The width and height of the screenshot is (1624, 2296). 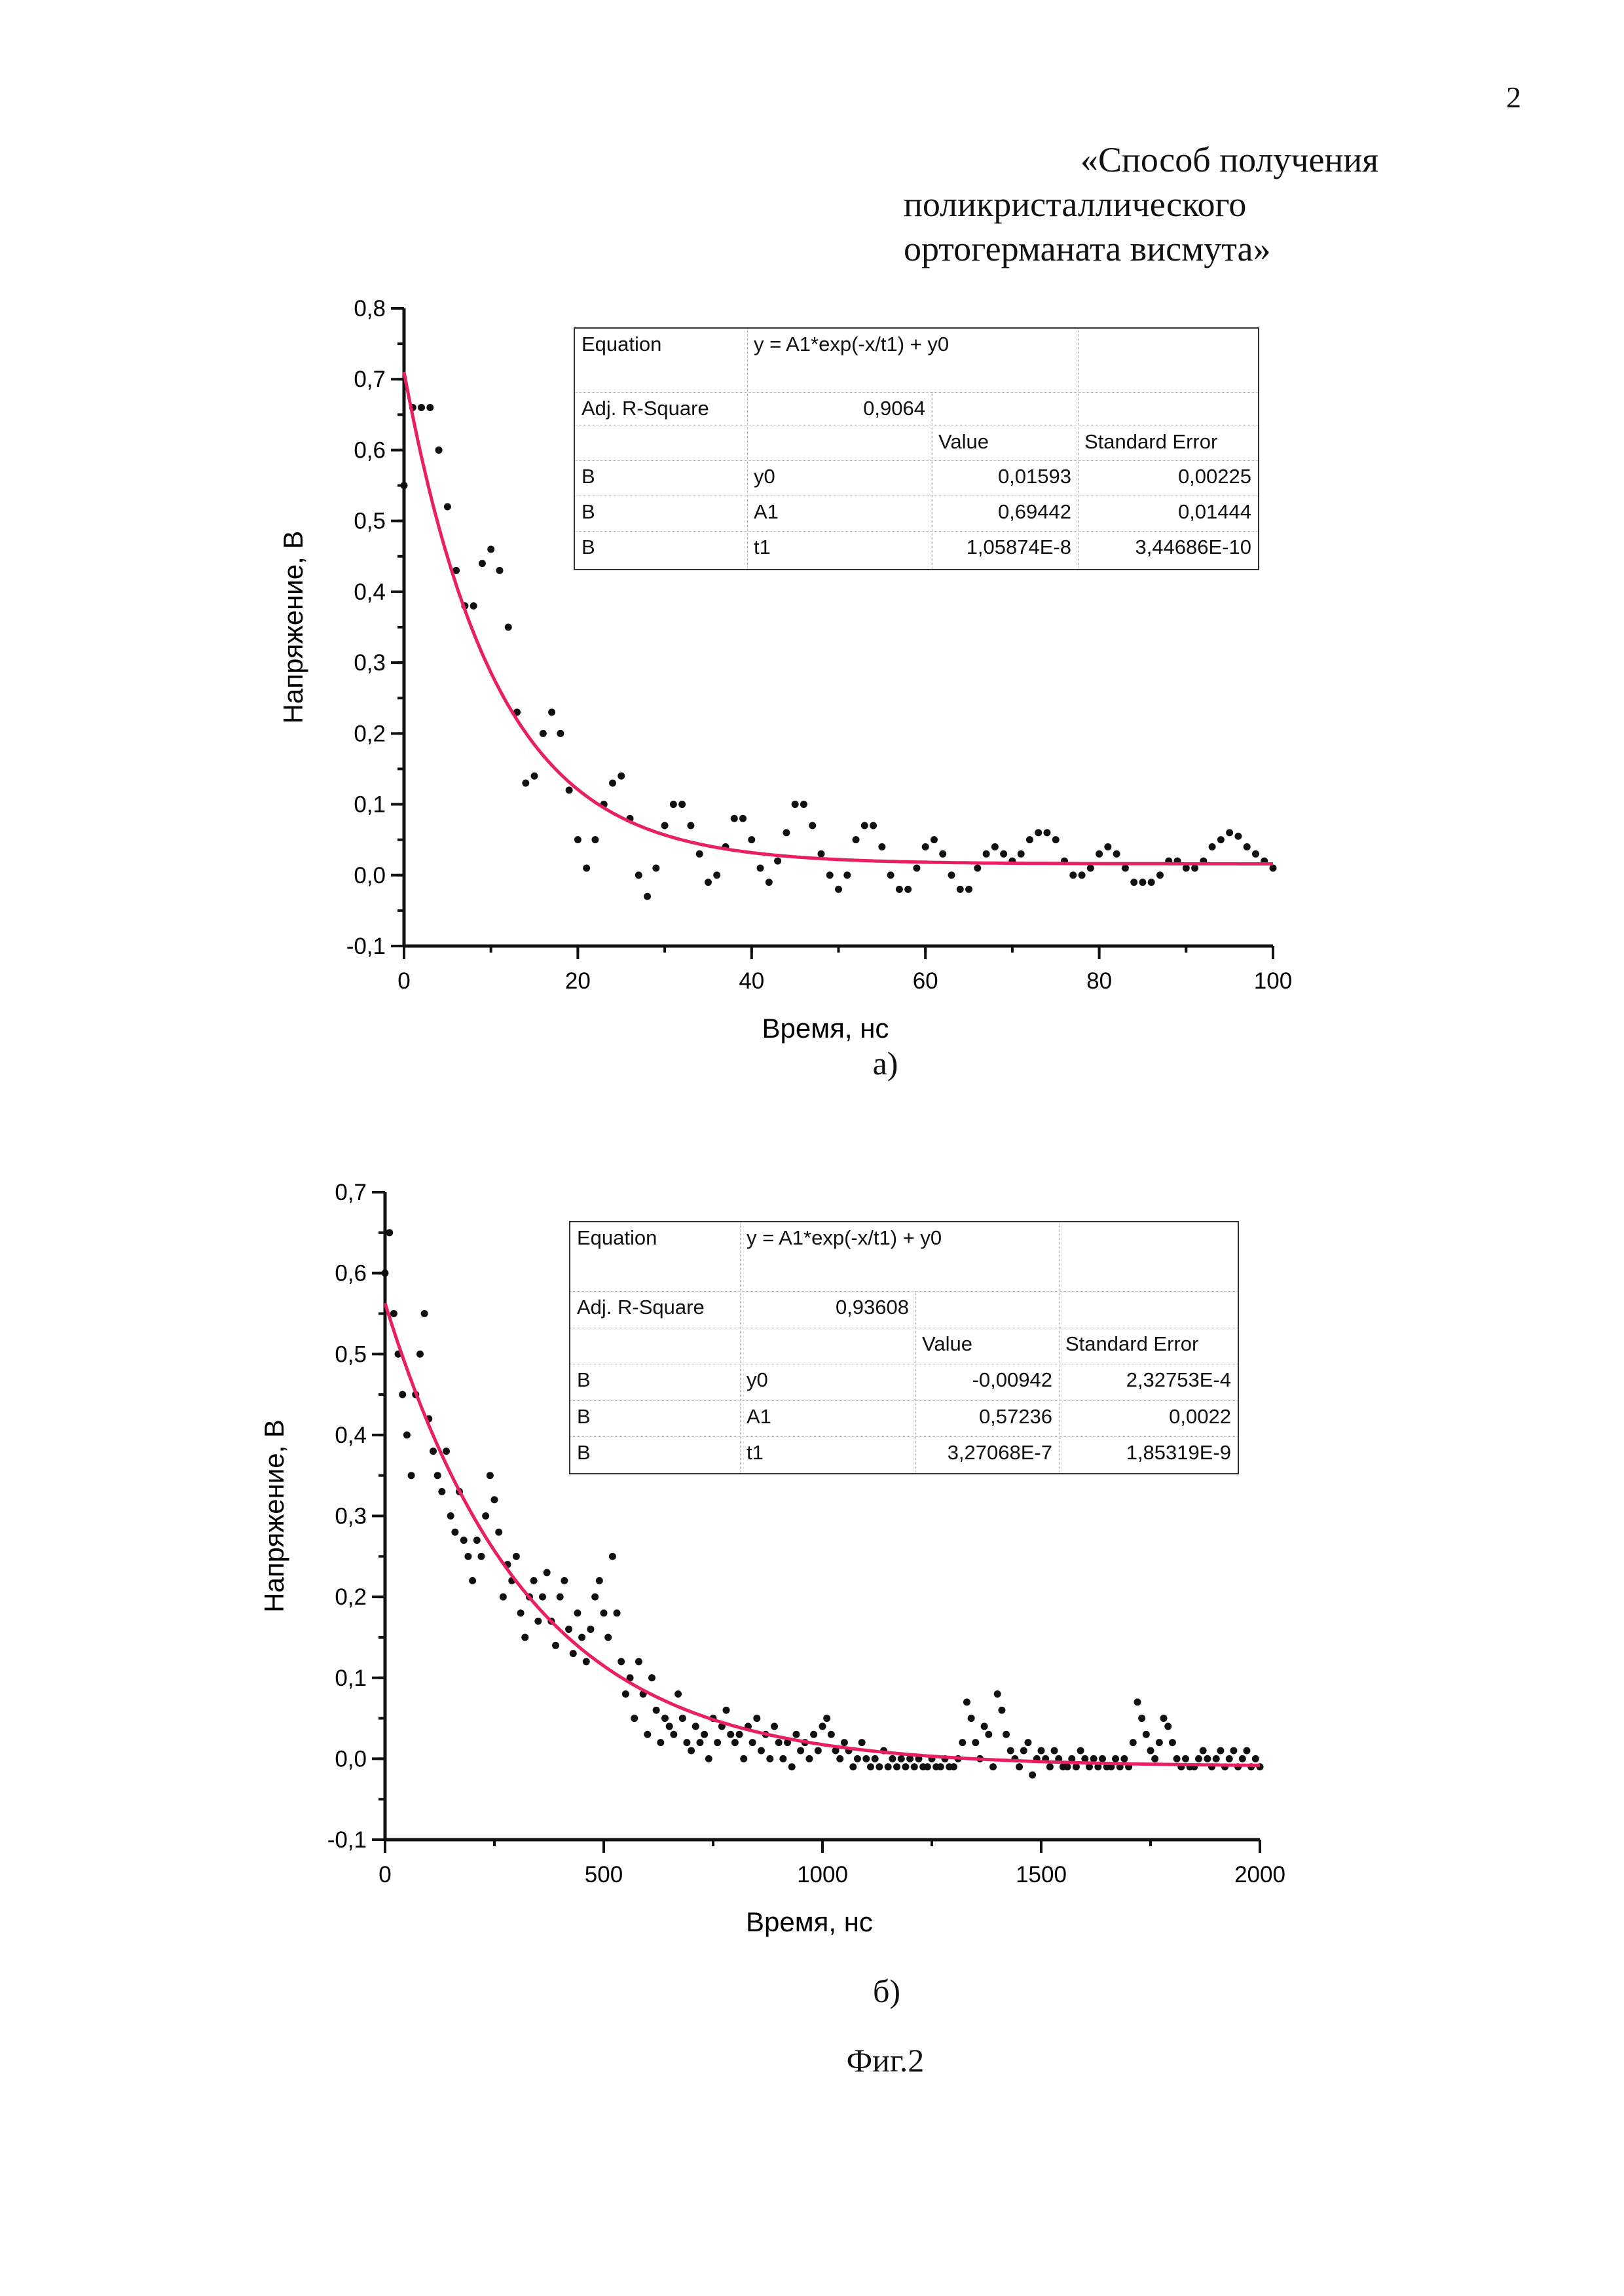 What do you see at coordinates (1200, 1416) in the screenshot?
I see `fit-table-cell: 0,0022` at bounding box center [1200, 1416].